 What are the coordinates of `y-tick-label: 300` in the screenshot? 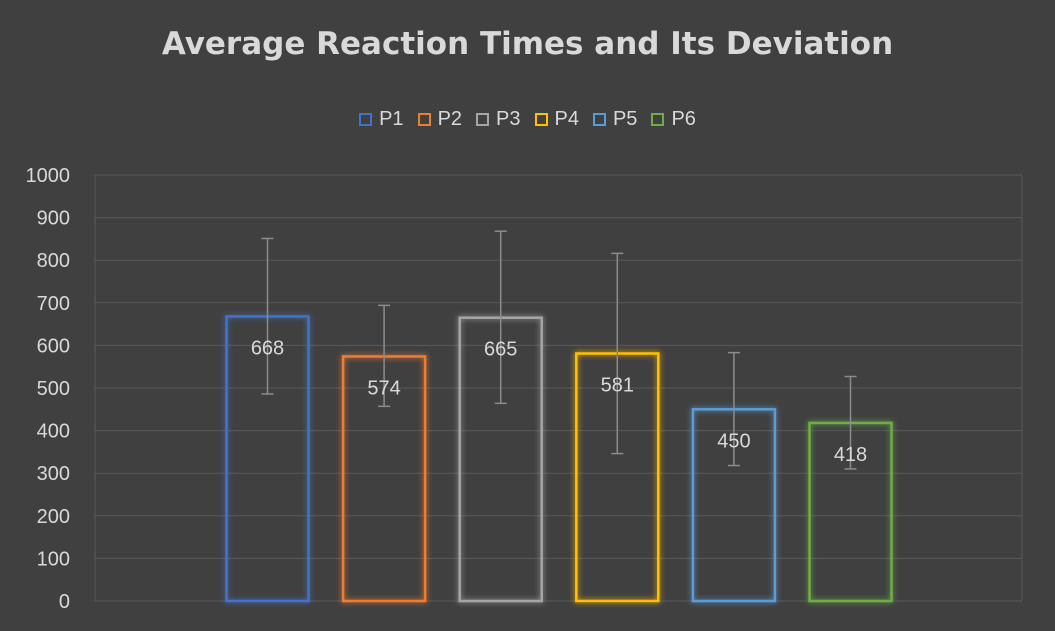 It's located at (53, 474).